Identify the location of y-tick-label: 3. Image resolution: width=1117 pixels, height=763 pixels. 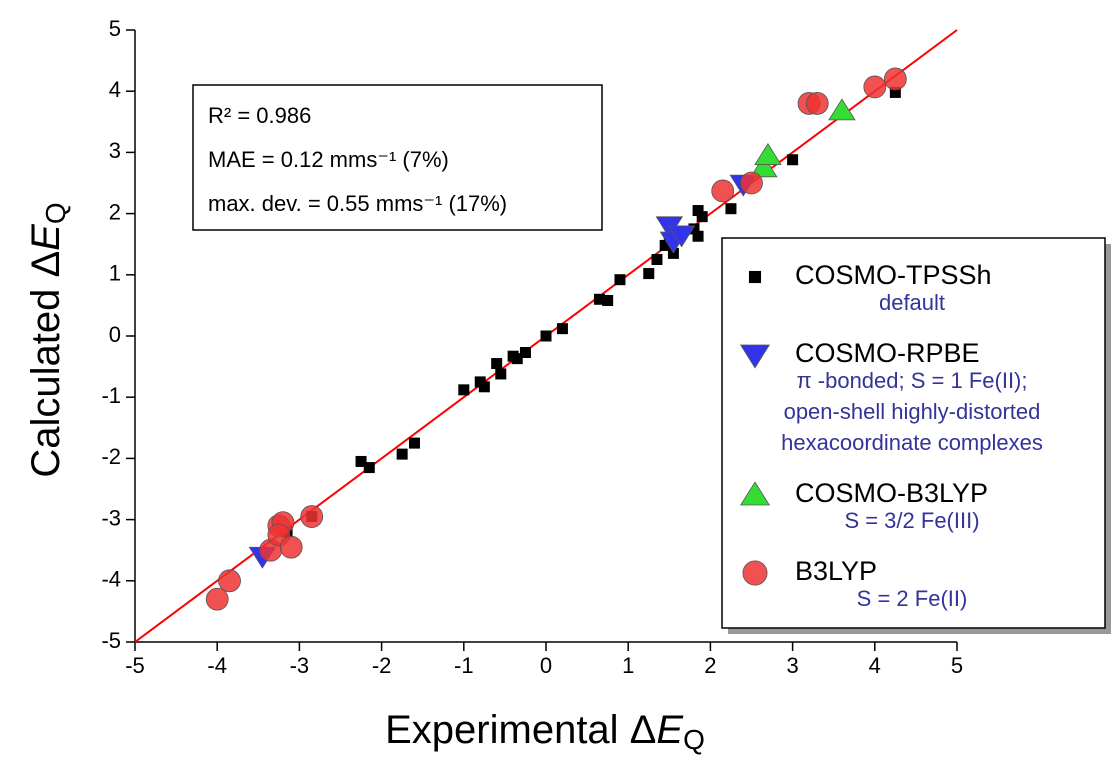
(115, 150).